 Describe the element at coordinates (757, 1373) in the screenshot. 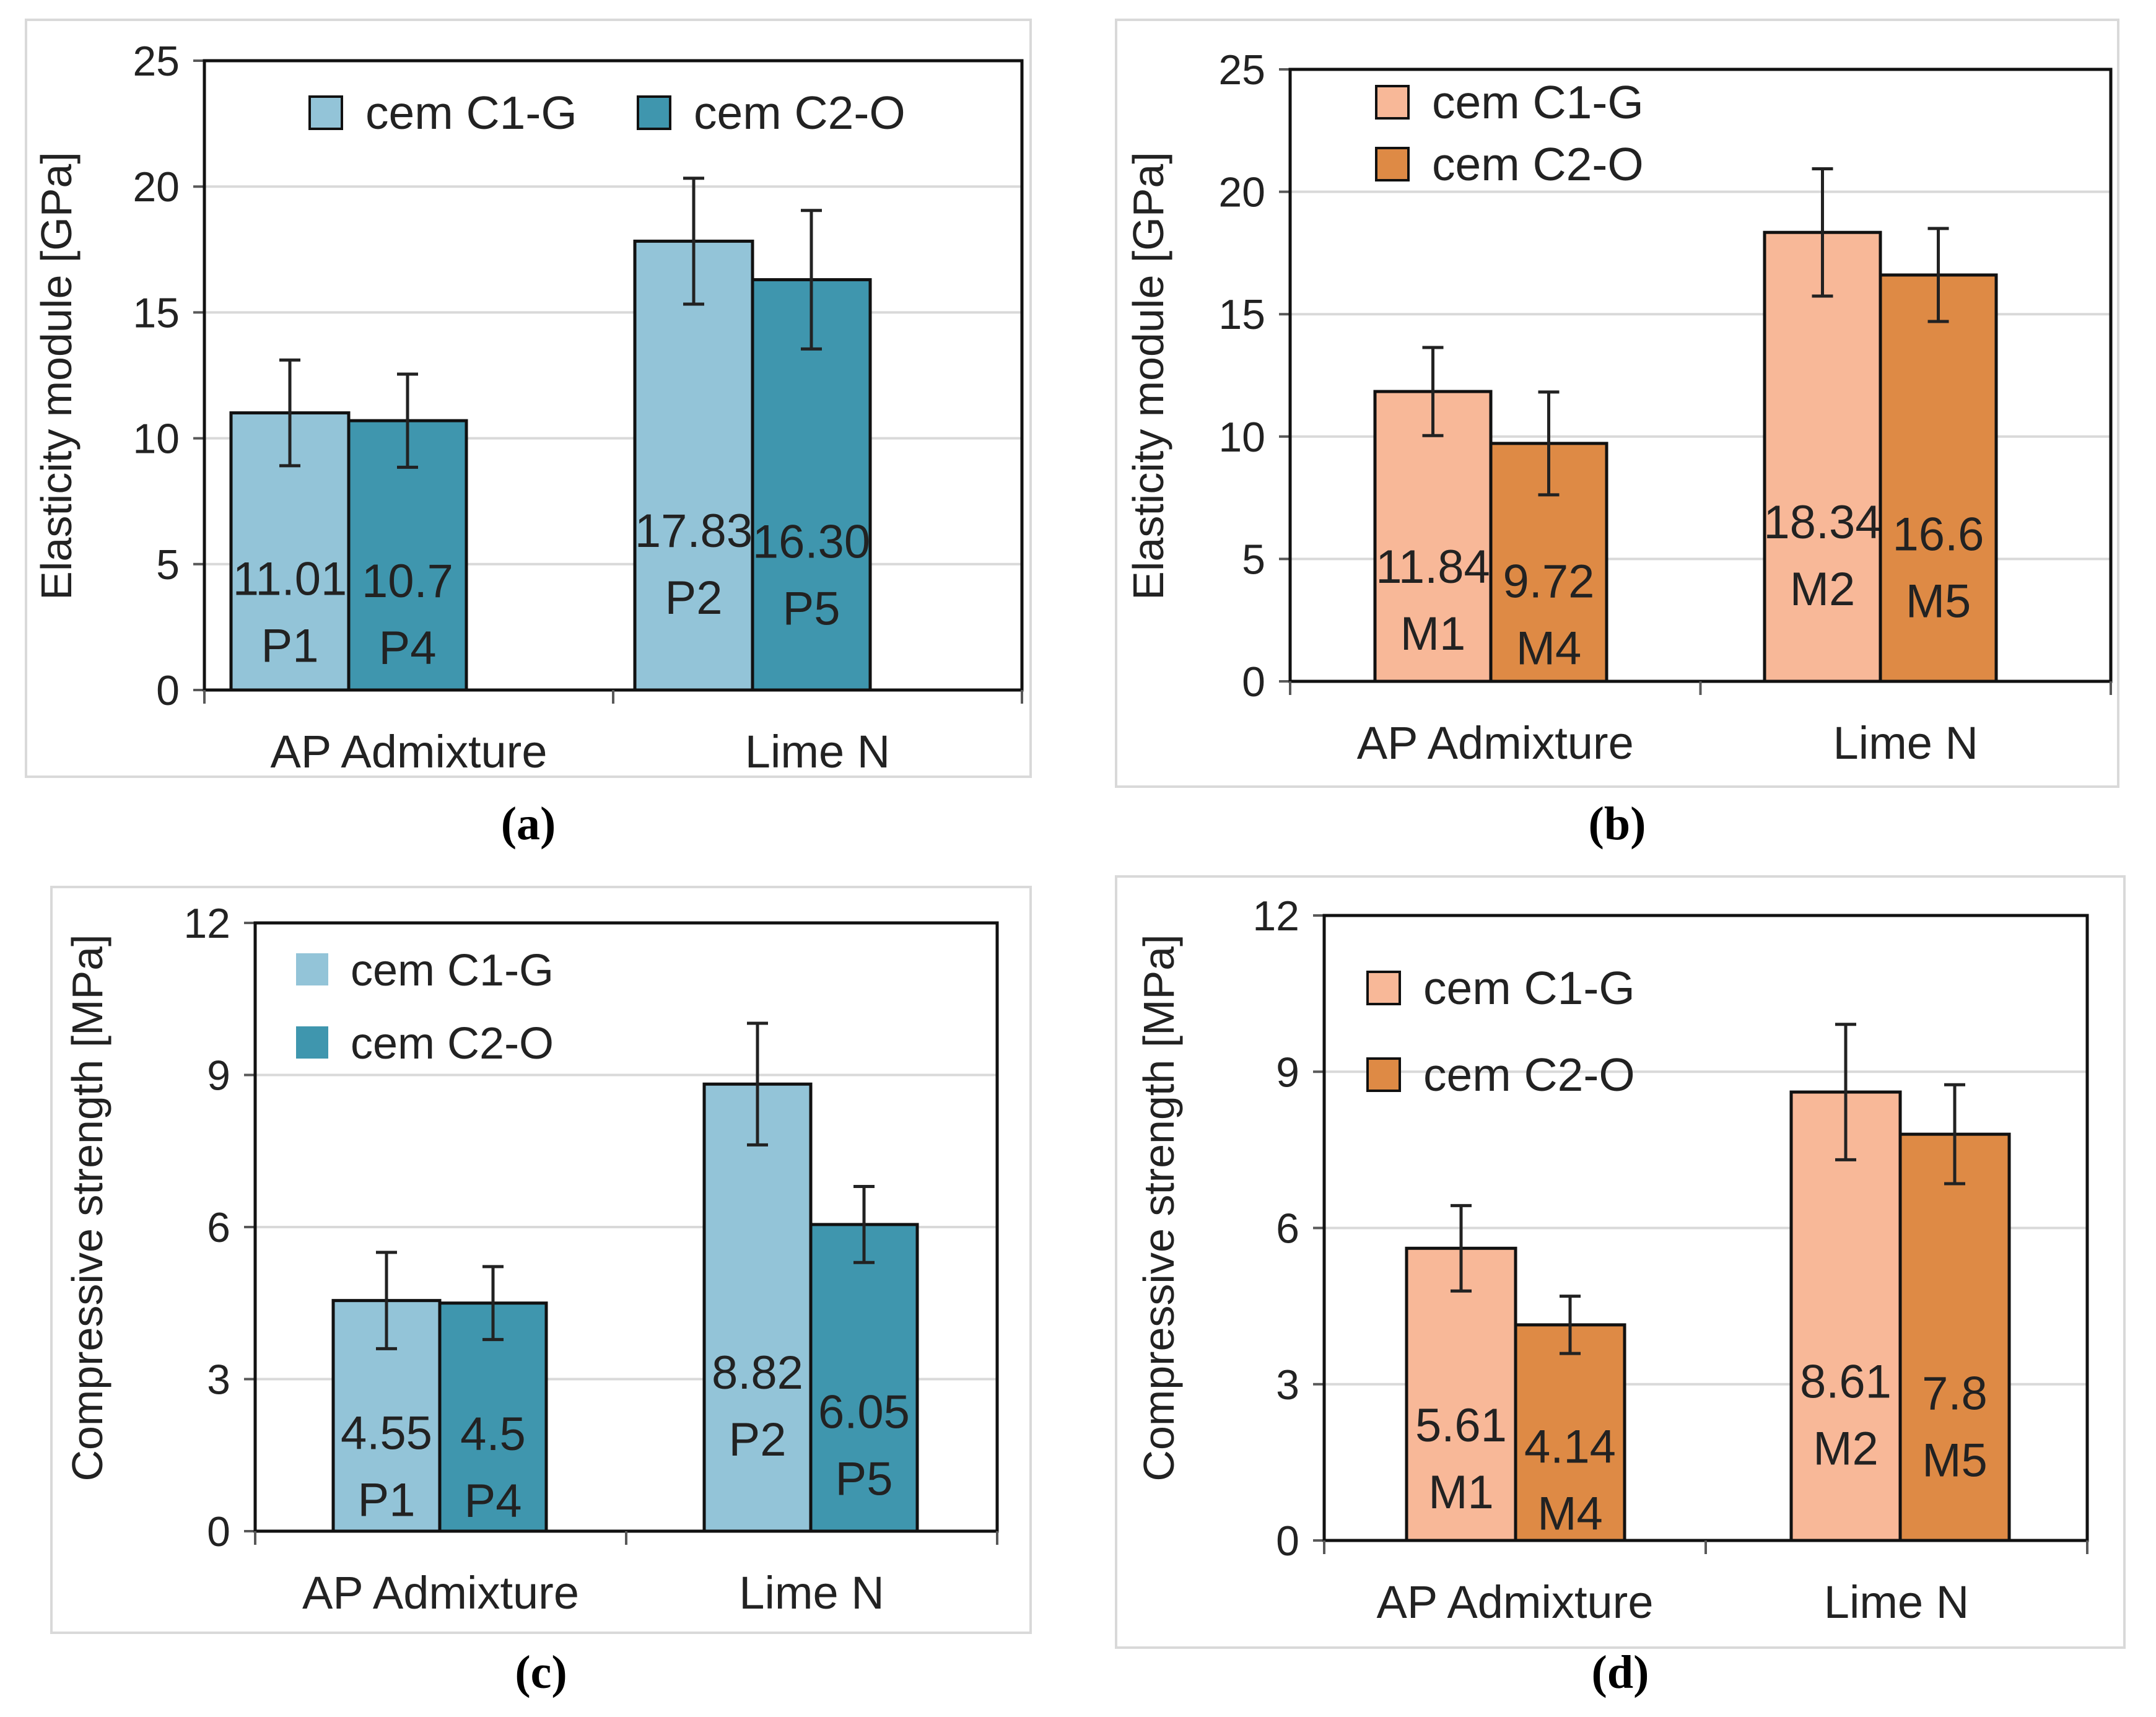

I see `bar-value-label: 8.82` at that location.